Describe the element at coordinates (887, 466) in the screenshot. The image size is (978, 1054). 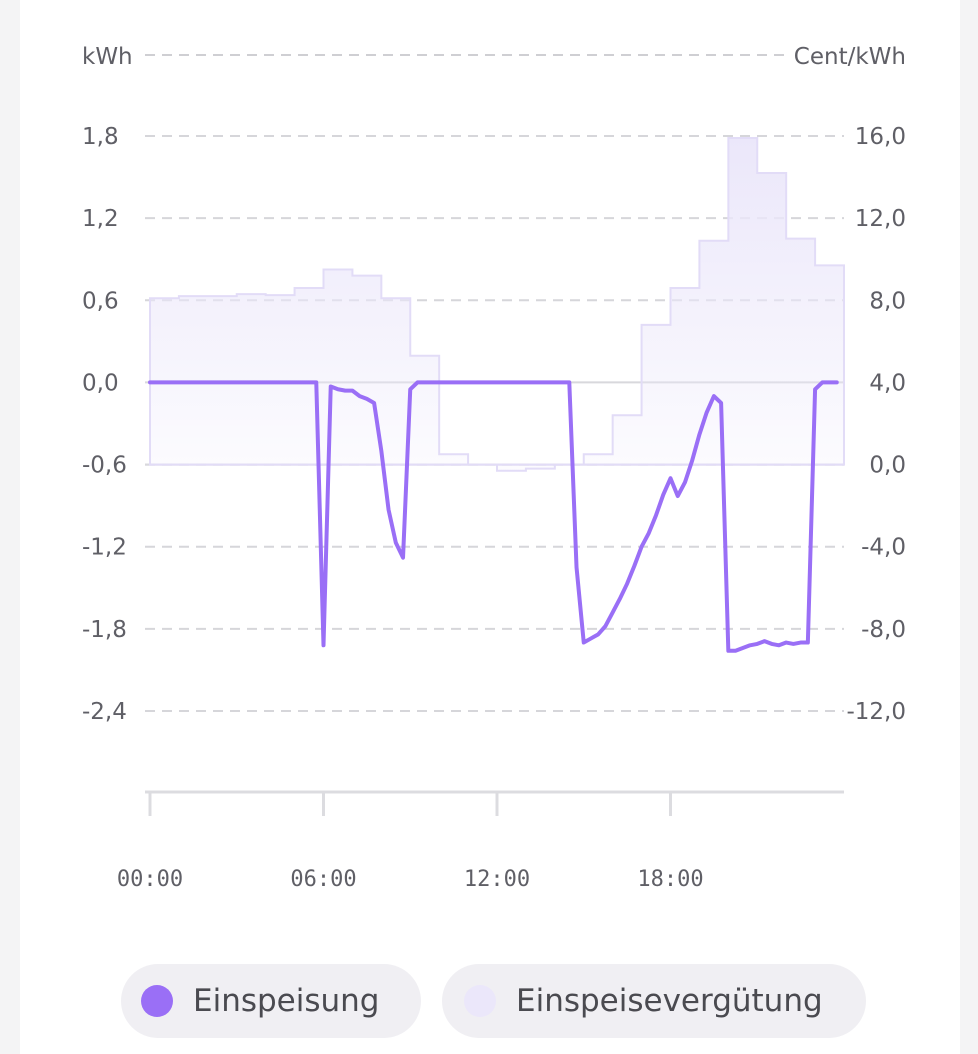
I see `right-tick-label: 0,0` at that location.